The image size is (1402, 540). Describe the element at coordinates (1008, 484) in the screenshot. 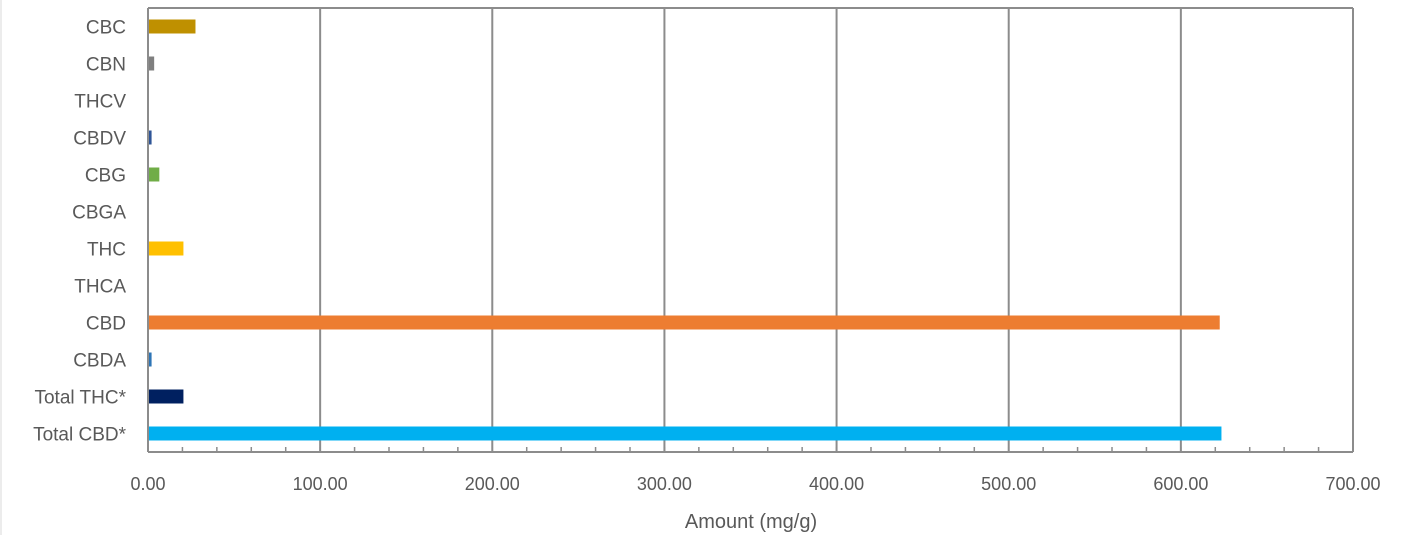

I see `x-tick-label: 500.00` at that location.